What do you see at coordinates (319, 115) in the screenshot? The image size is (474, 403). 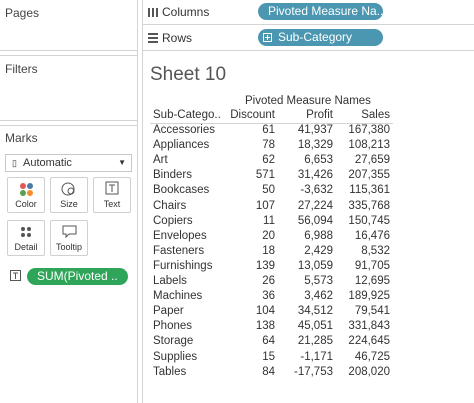 I see `column-header: Profit` at bounding box center [319, 115].